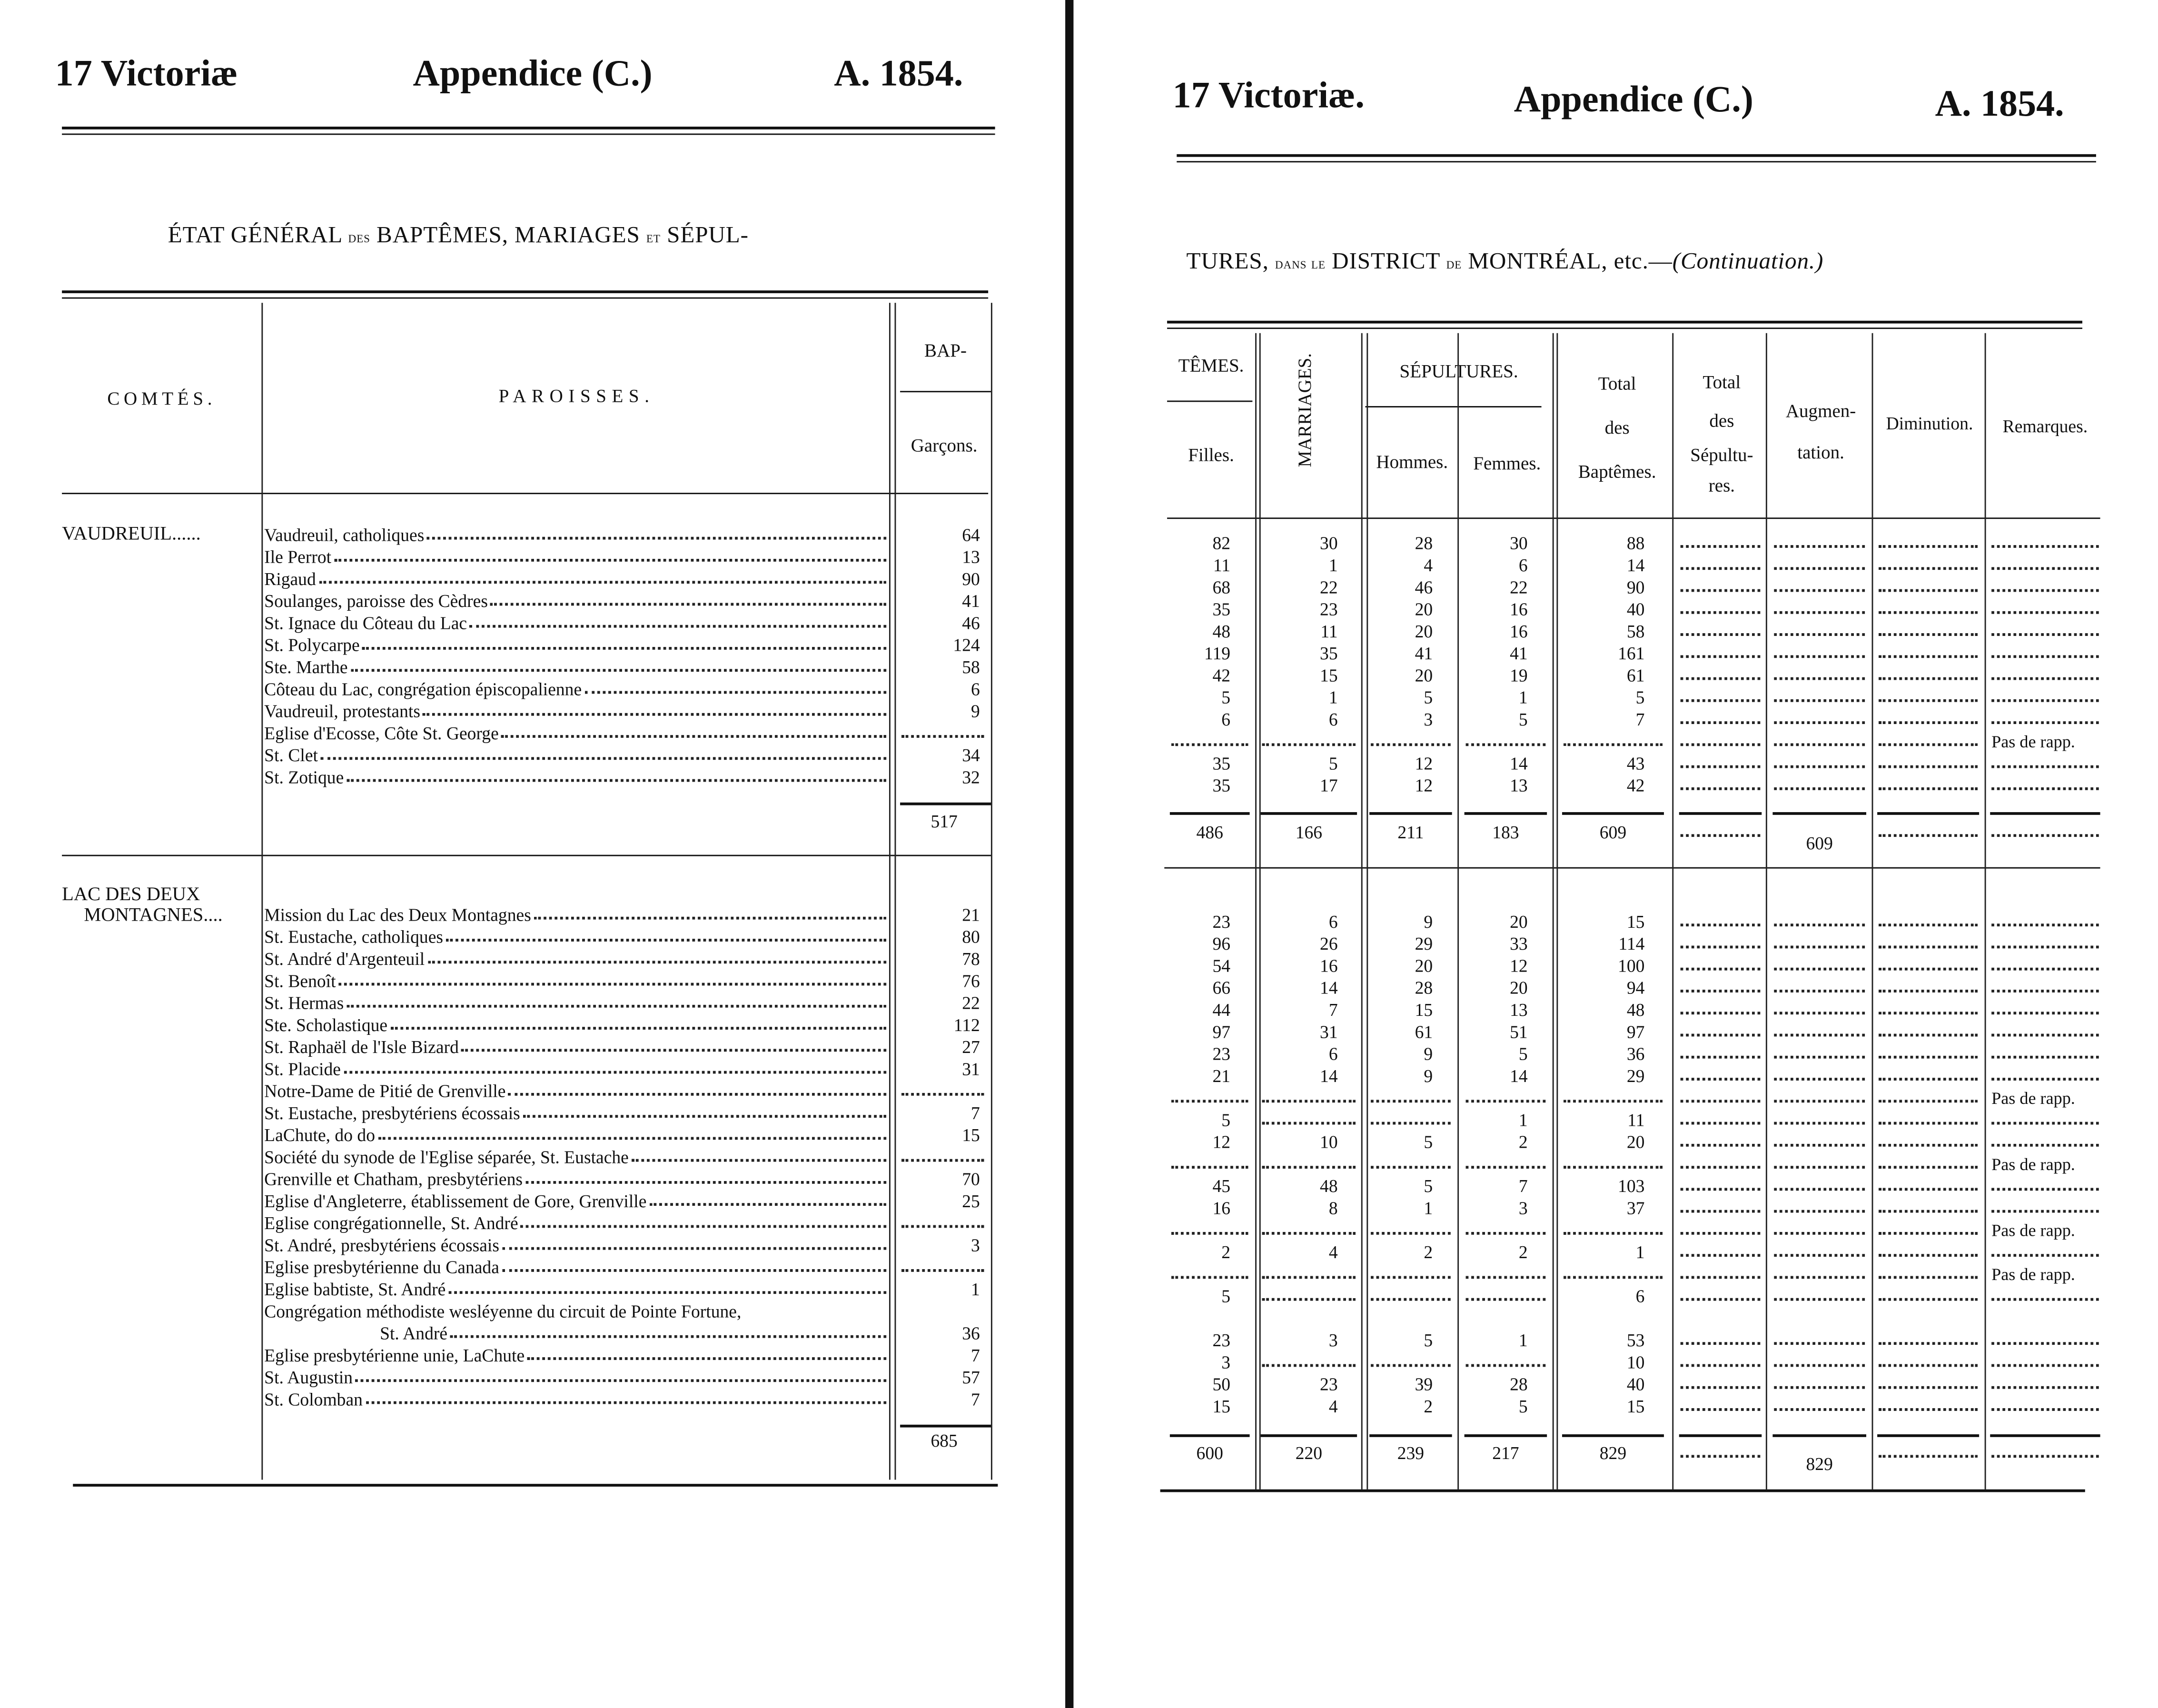 Image resolution: width=2158 pixels, height=1708 pixels. What do you see at coordinates (971, 1333) in the screenshot?
I see `boys-count: 36` at bounding box center [971, 1333].